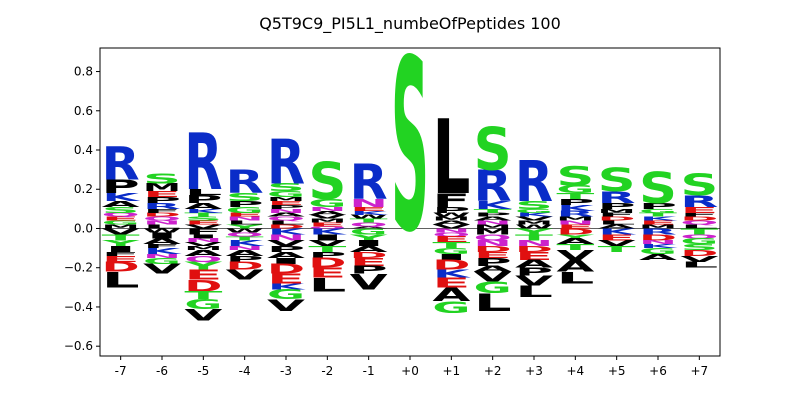 The image size is (800, 400). I want to click on logo-letter-+7-neg-L: L, so click(699, 264).